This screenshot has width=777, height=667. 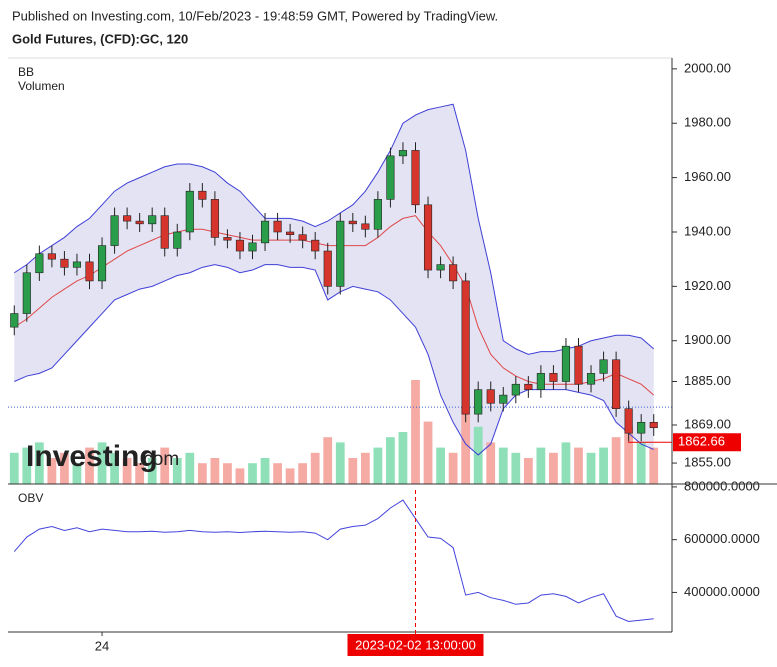 What do you see at coordinates (707, 122) in the screenshot?
I see `y-tick-label: 1980.00` at bounding box center [707, 122].